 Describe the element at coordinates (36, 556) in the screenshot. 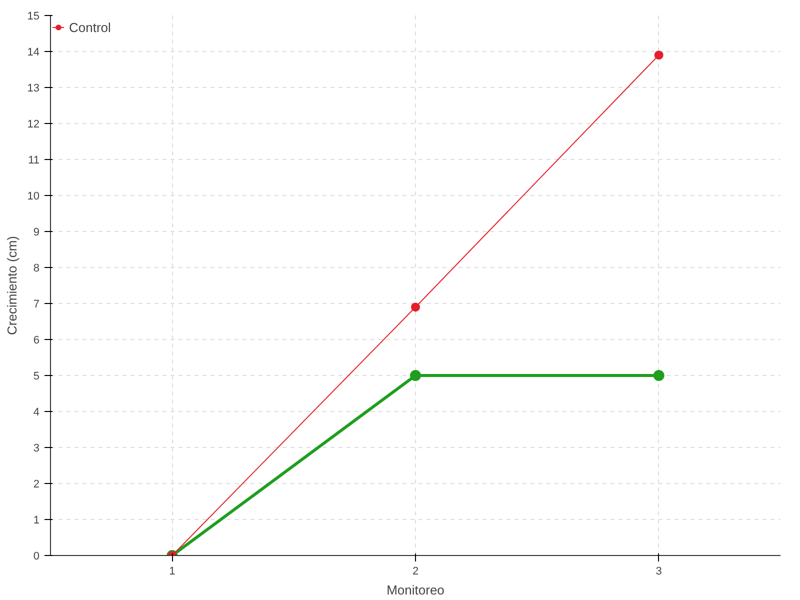

I see `y-tick-label: 0` at that location.